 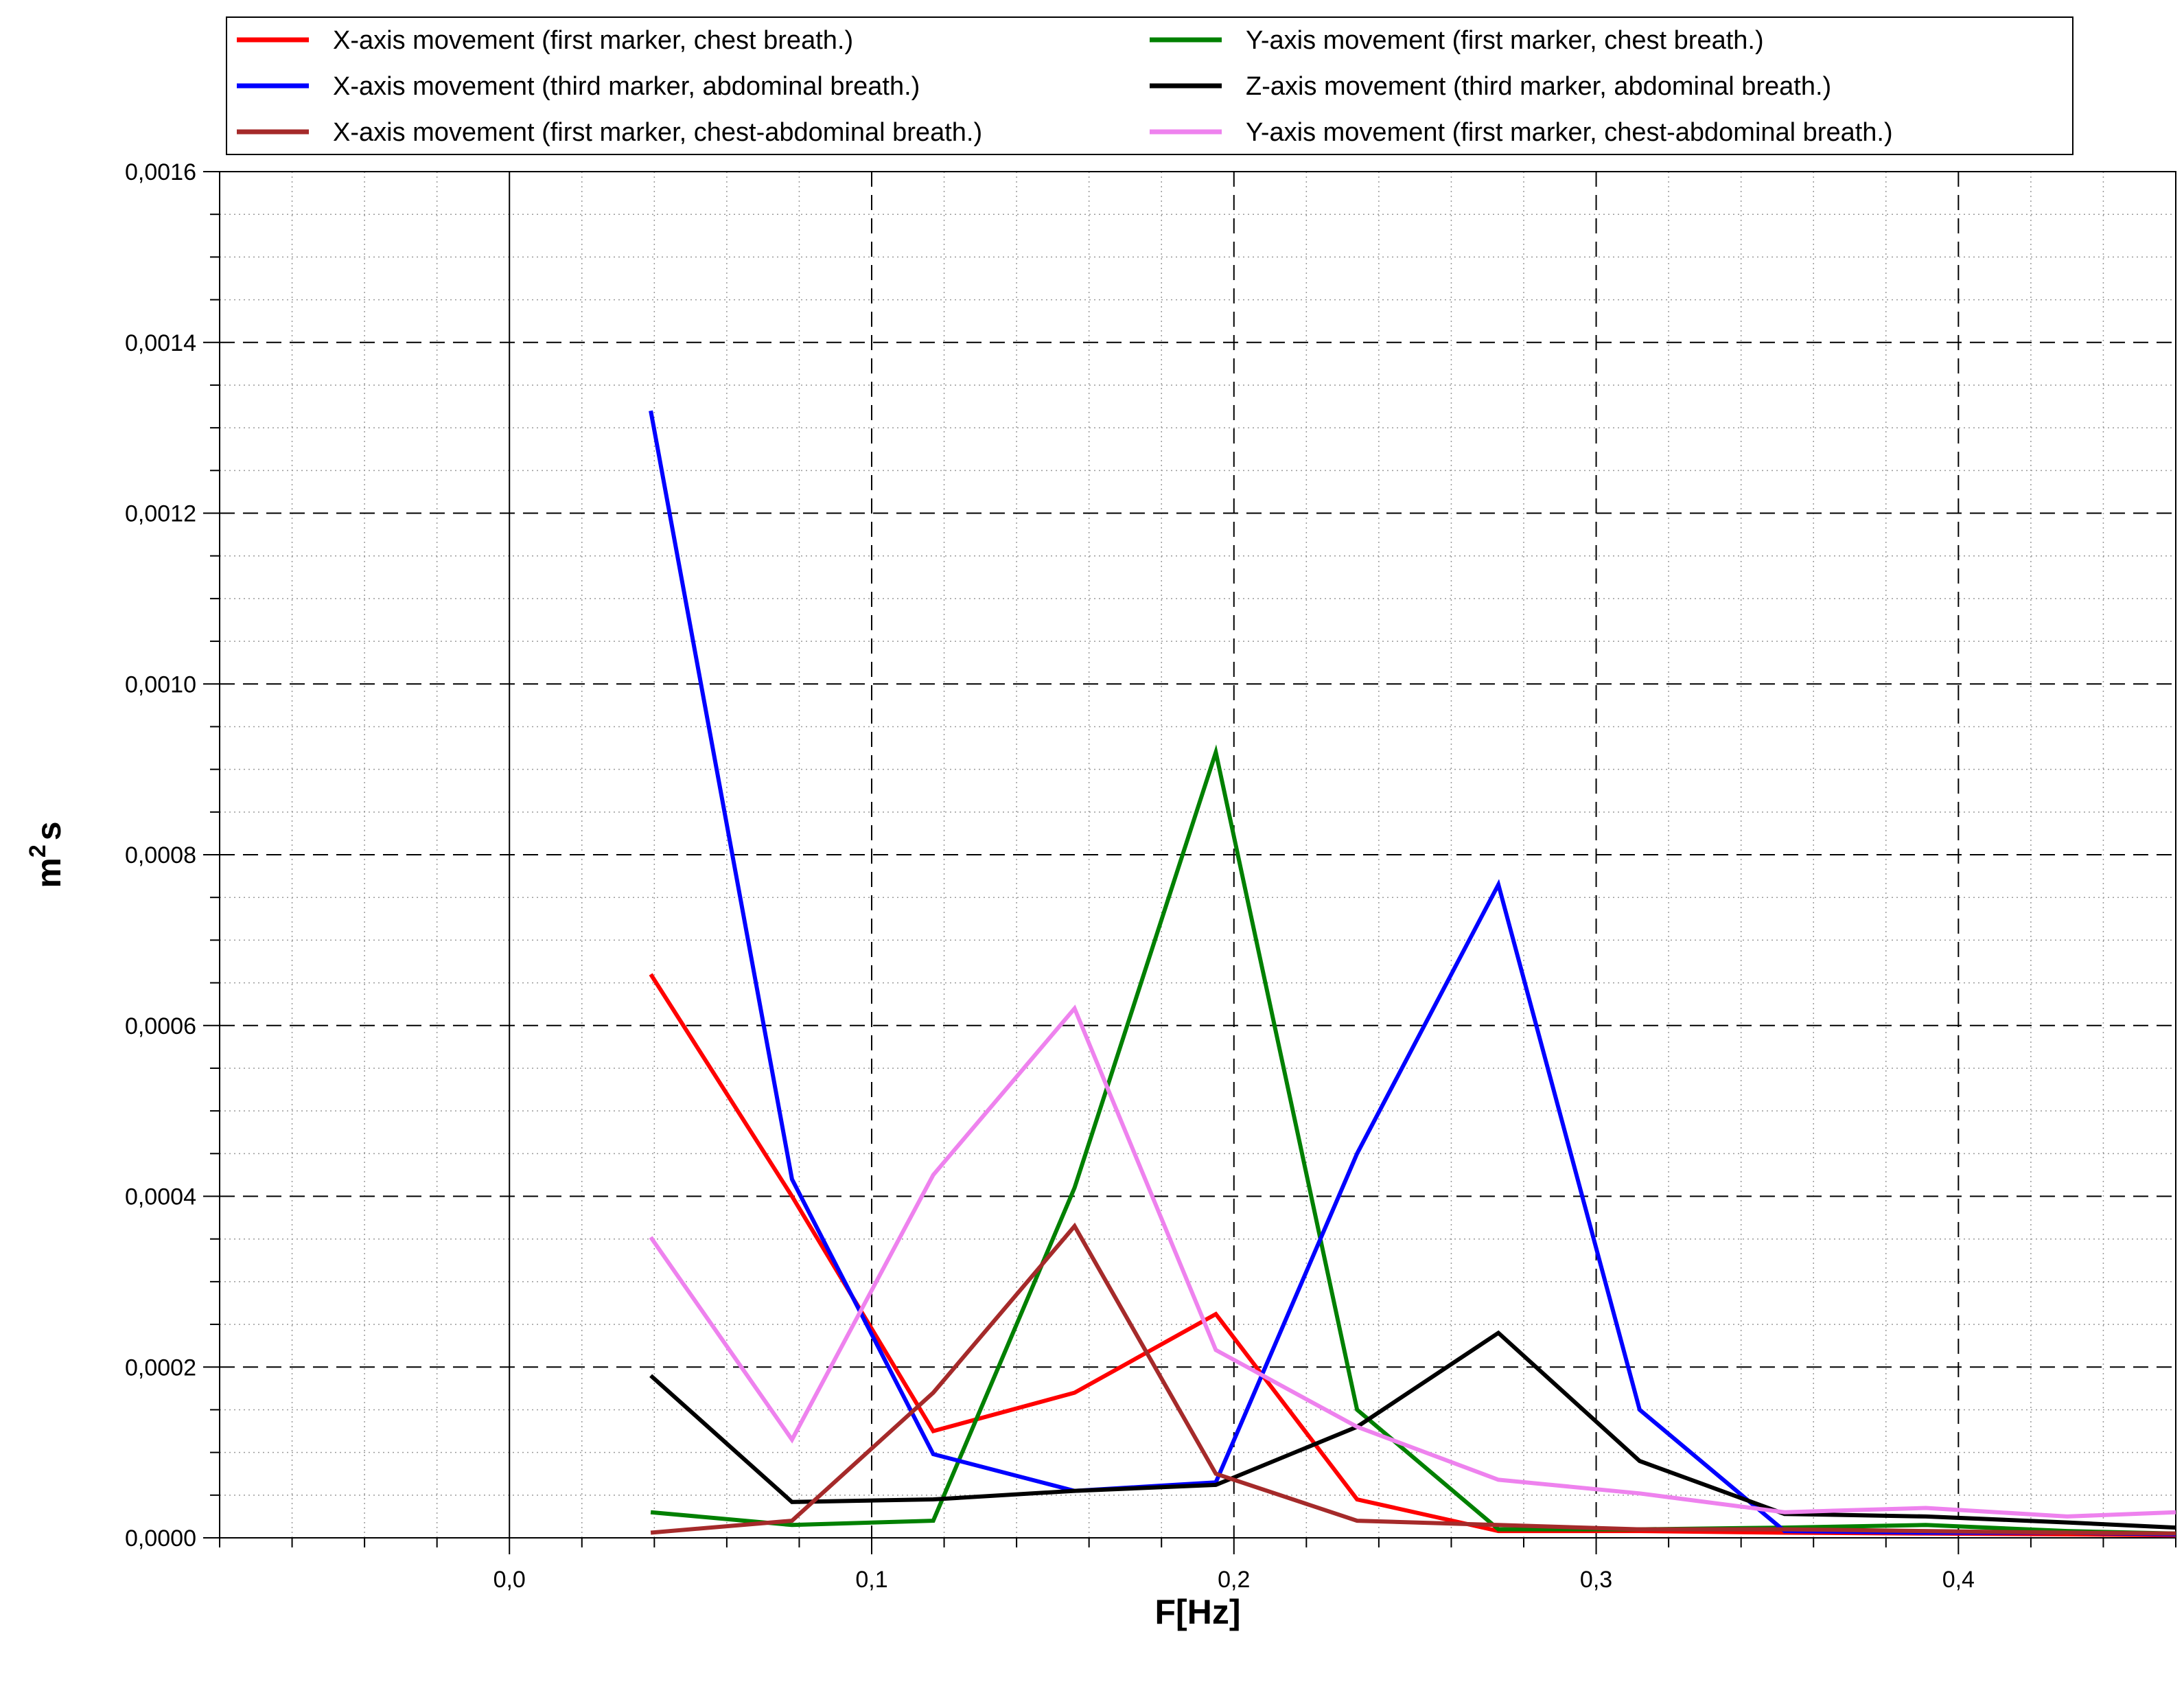 What do you see at coordinates (1197, 1566) in the screenshot?
I see `x-axis-ticks: 0,0 0,1 0,2 0,3 0,4` at bounding box center [1197, 1566].